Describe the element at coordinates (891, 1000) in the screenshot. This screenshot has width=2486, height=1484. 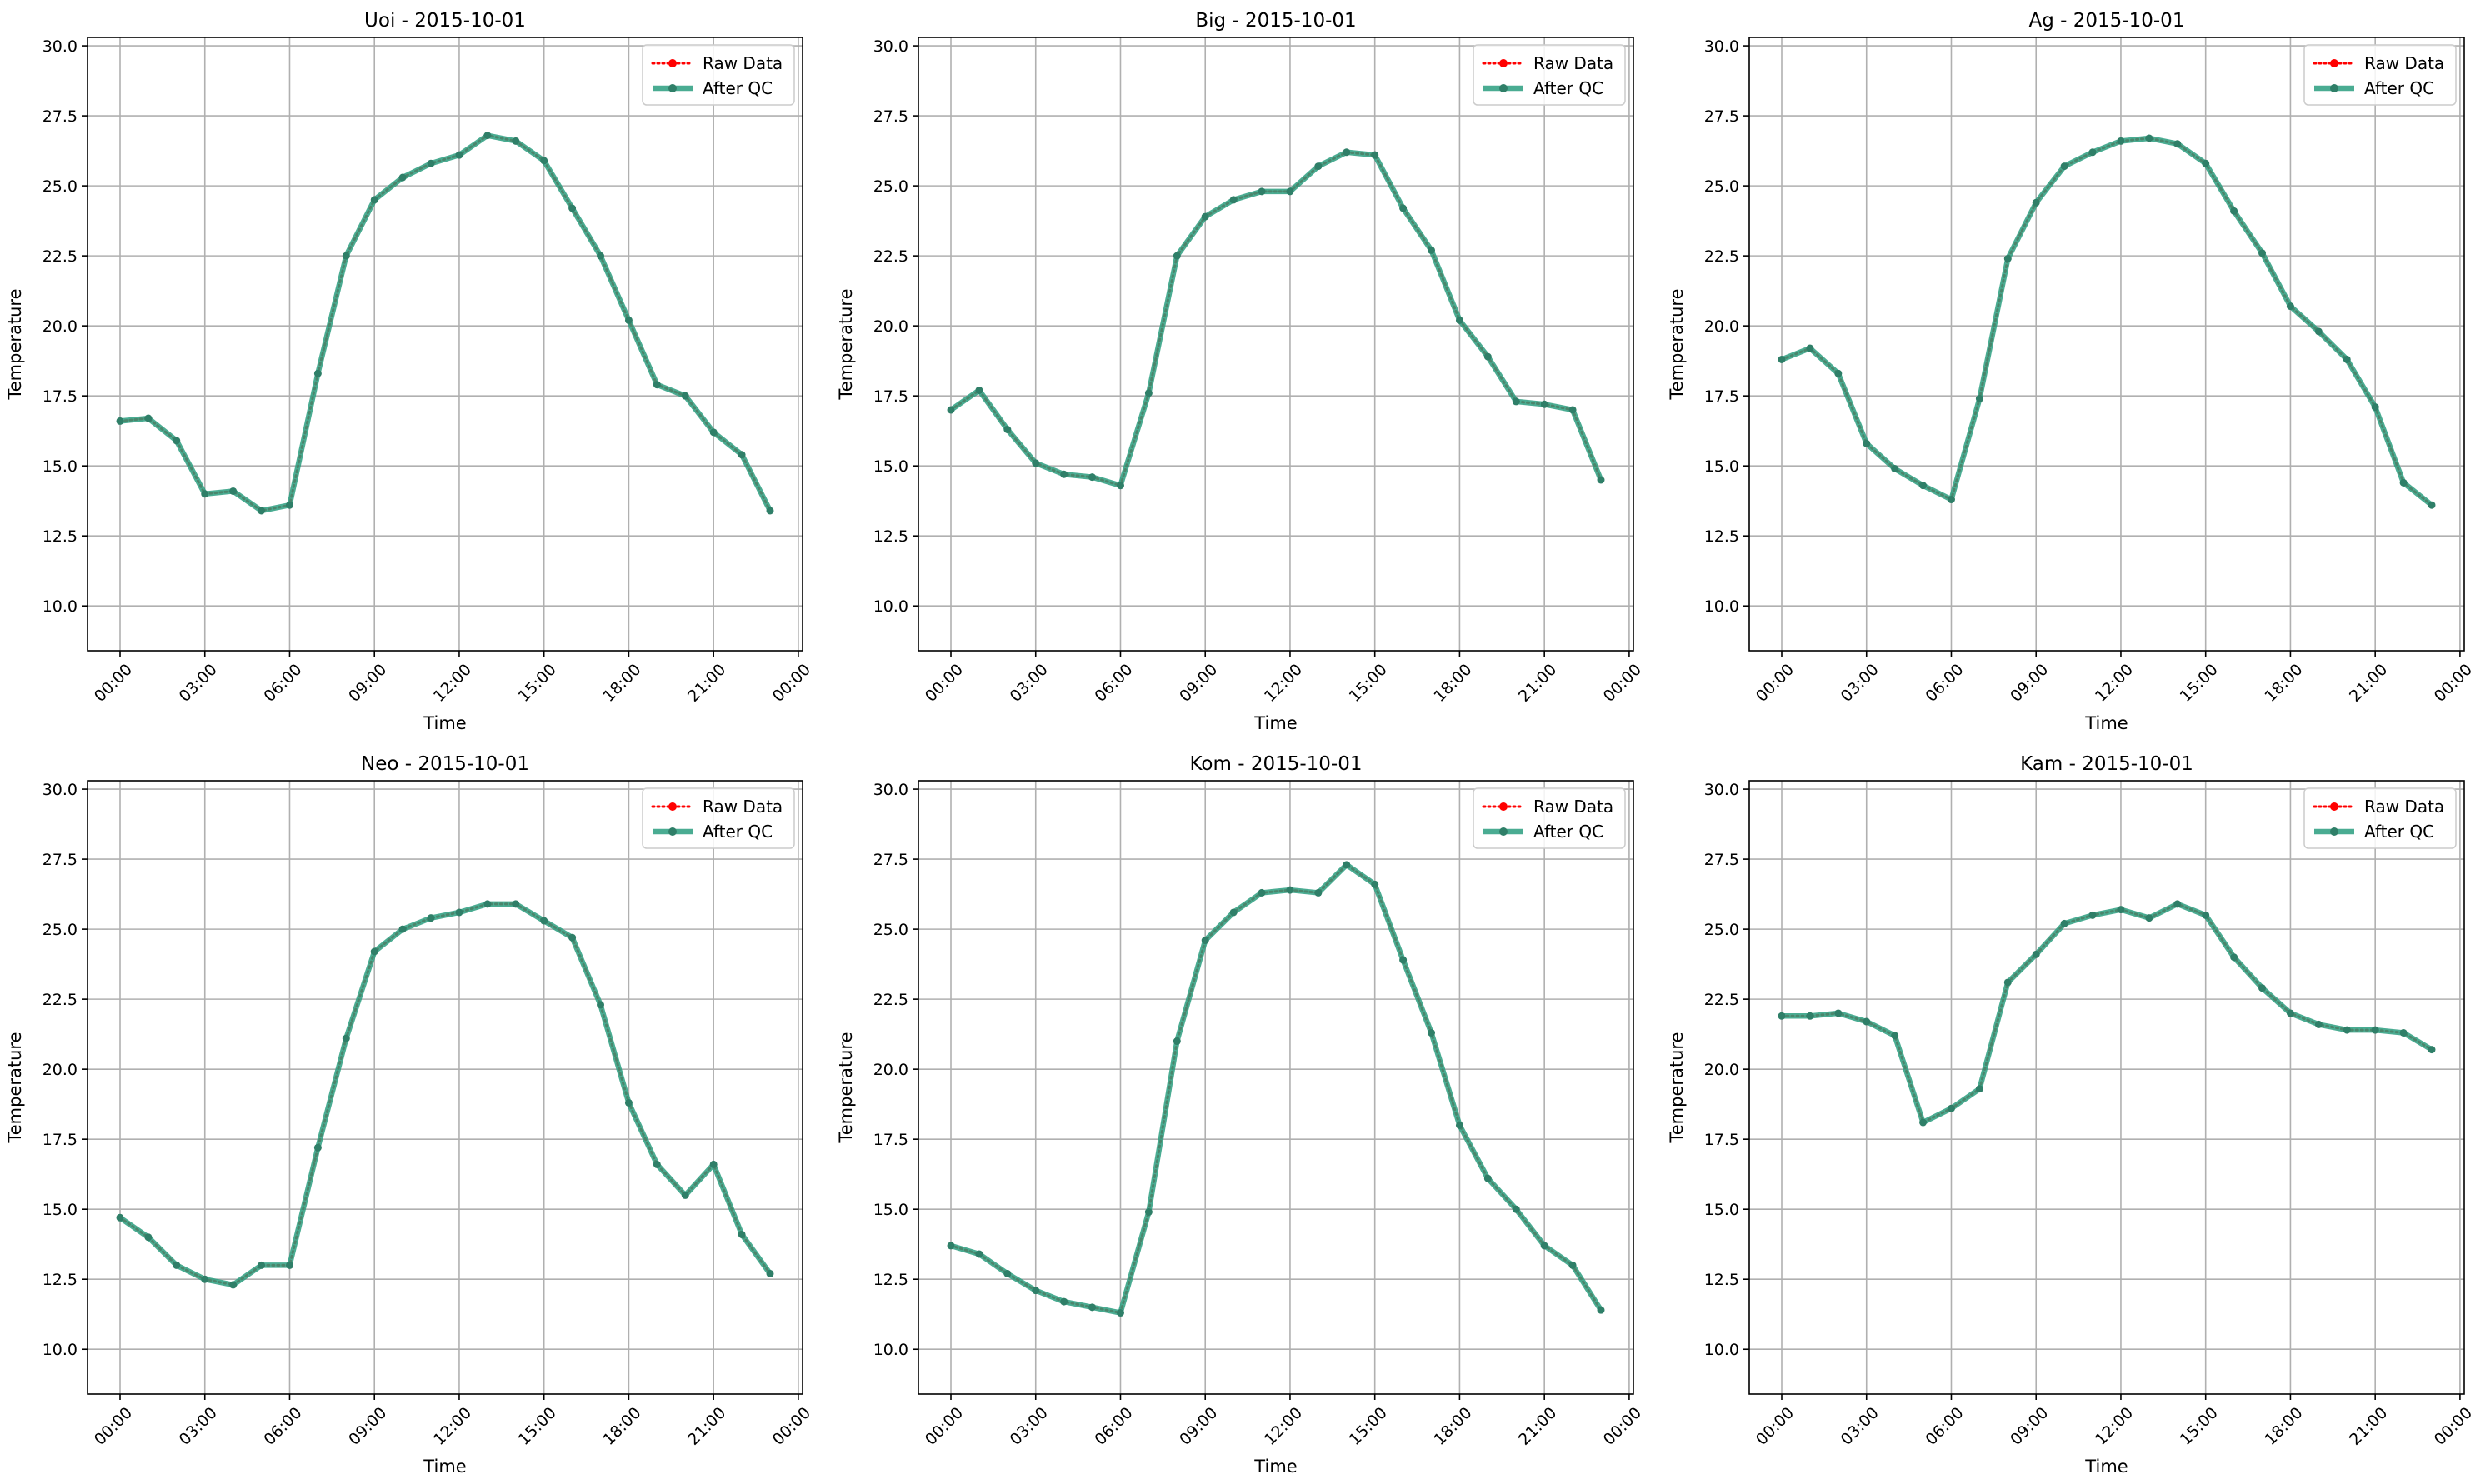
I see `y-tick-label: 22.5` at that location.